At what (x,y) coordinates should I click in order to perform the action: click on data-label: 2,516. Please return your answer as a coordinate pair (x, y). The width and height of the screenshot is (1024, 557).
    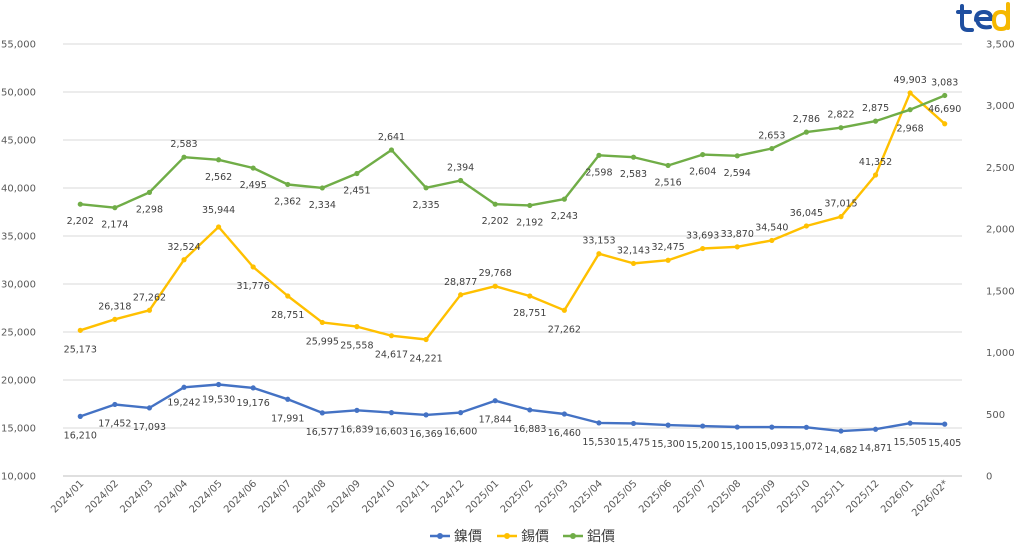
    Looking at the image, I should click on (667, 182).